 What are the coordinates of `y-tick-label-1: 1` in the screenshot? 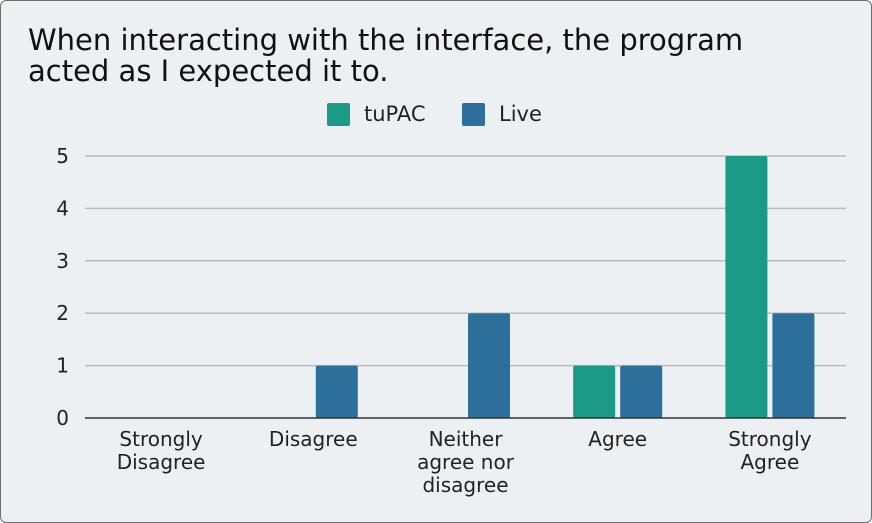 It's located at (62, 366).